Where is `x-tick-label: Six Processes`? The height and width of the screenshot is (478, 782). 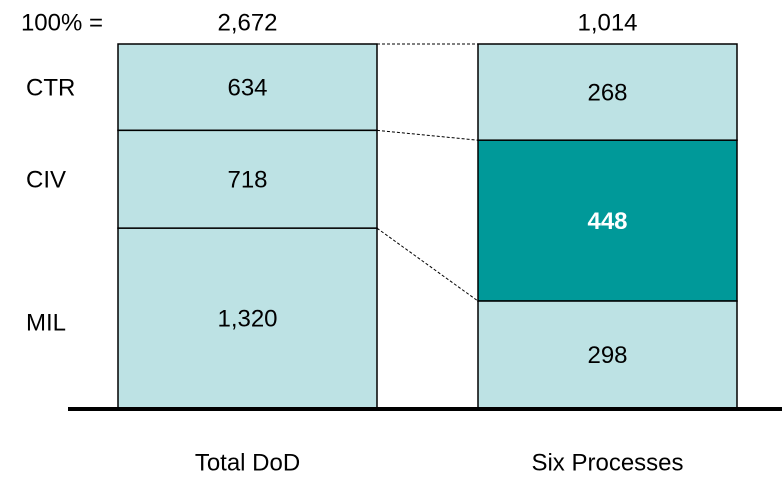 x-tick-label: Six Processes is located at coordinates (607, 462).